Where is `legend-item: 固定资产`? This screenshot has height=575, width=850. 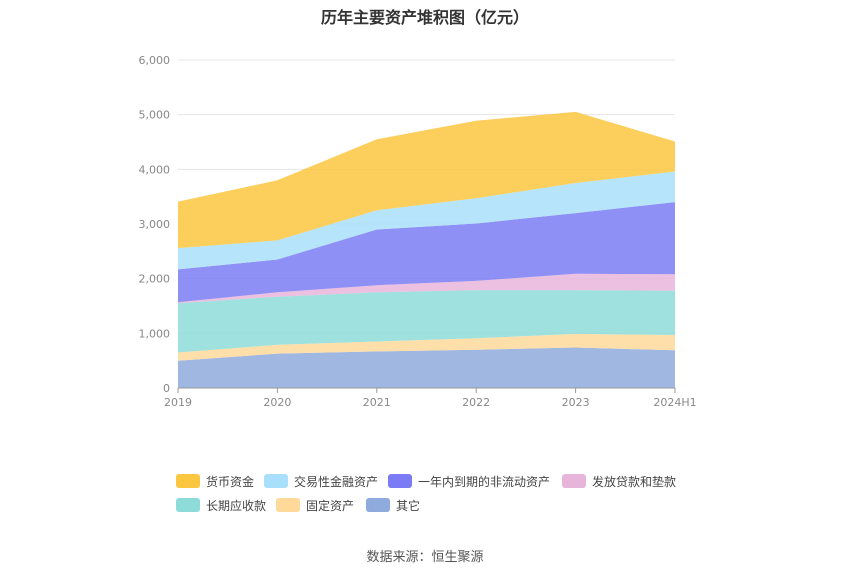 legend-item: 固定资产 is located at coordinates (315, 505).